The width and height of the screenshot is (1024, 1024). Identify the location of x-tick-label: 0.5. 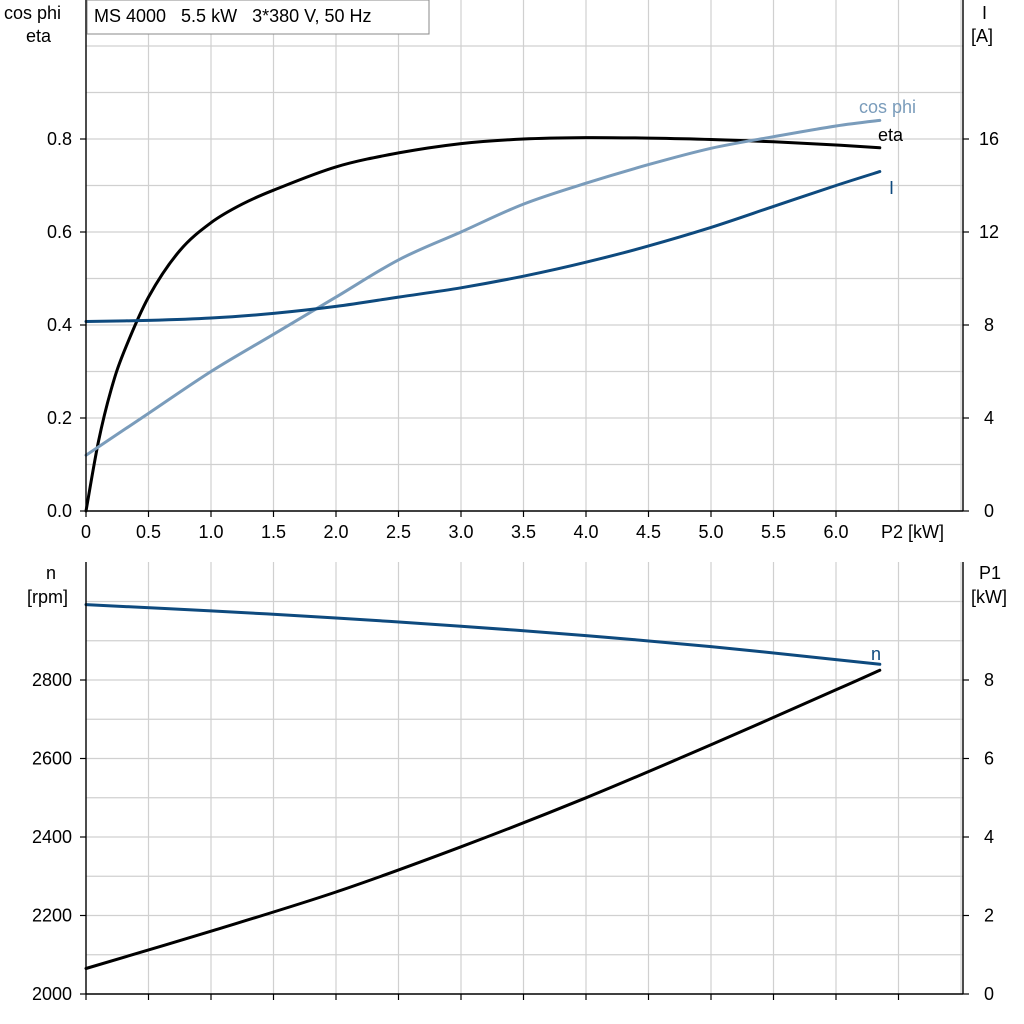
(148, 532).